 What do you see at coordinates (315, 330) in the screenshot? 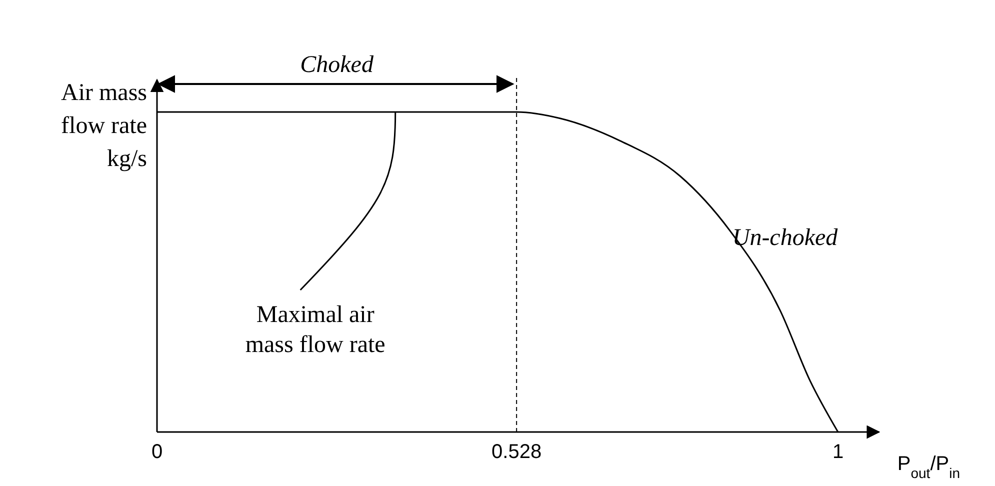
I see `annotation: Maximal air mass flow rate` at bounding box center [315, 330].